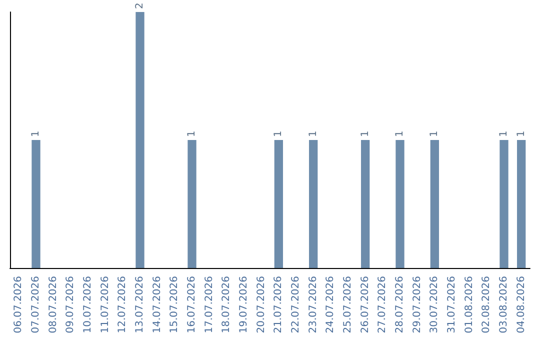 This screenshot has width=540, height=340. What do you see at coordinates (348, 305) in the screenshot?
I see `x-tick-label: 25.07.2026` at bounding box center [348, 305].